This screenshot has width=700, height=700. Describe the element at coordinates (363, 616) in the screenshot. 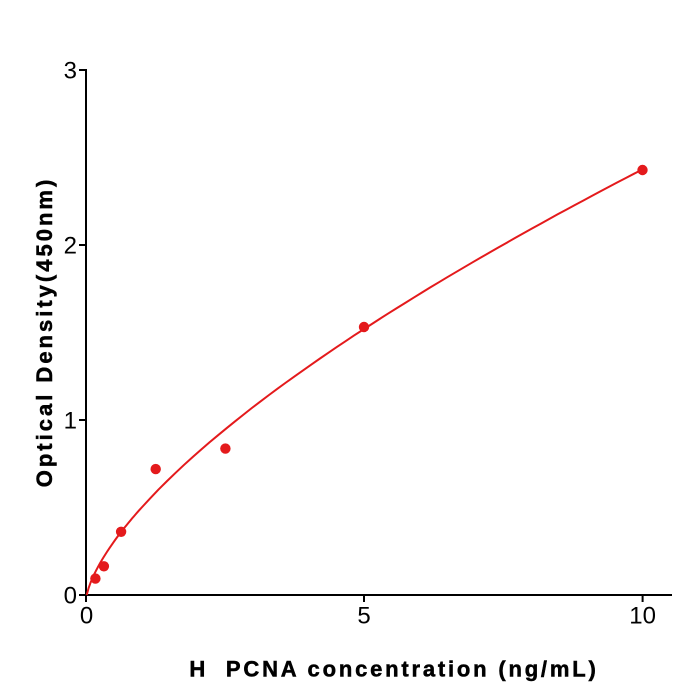

I see `svg-text: 5` at that location.